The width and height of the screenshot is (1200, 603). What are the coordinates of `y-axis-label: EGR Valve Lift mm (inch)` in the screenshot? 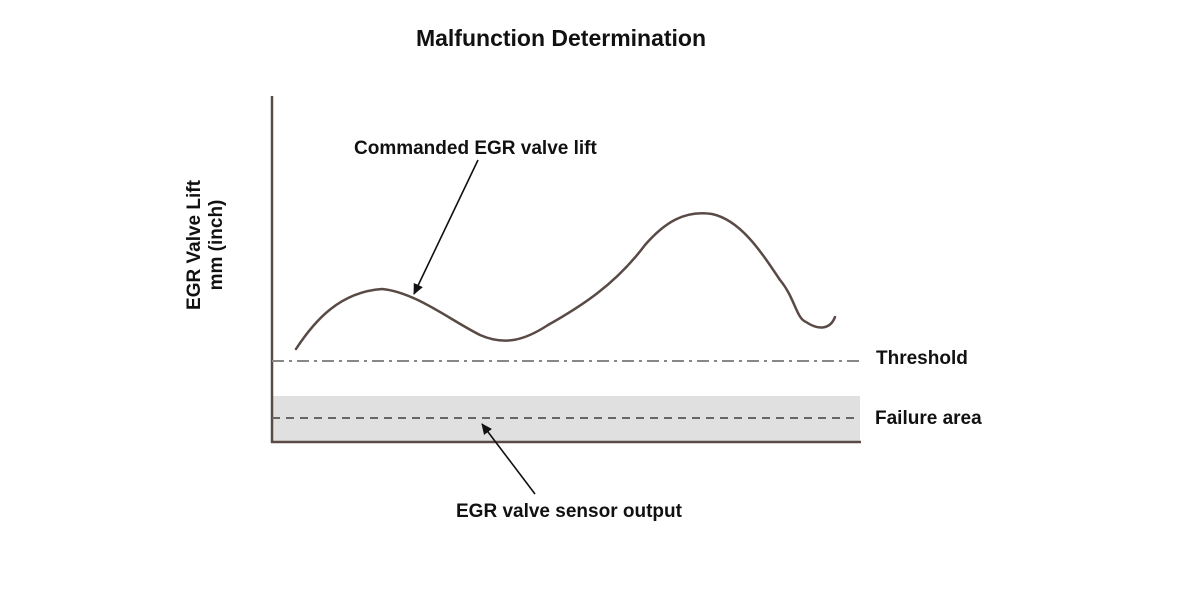 It's located at (205, 244).